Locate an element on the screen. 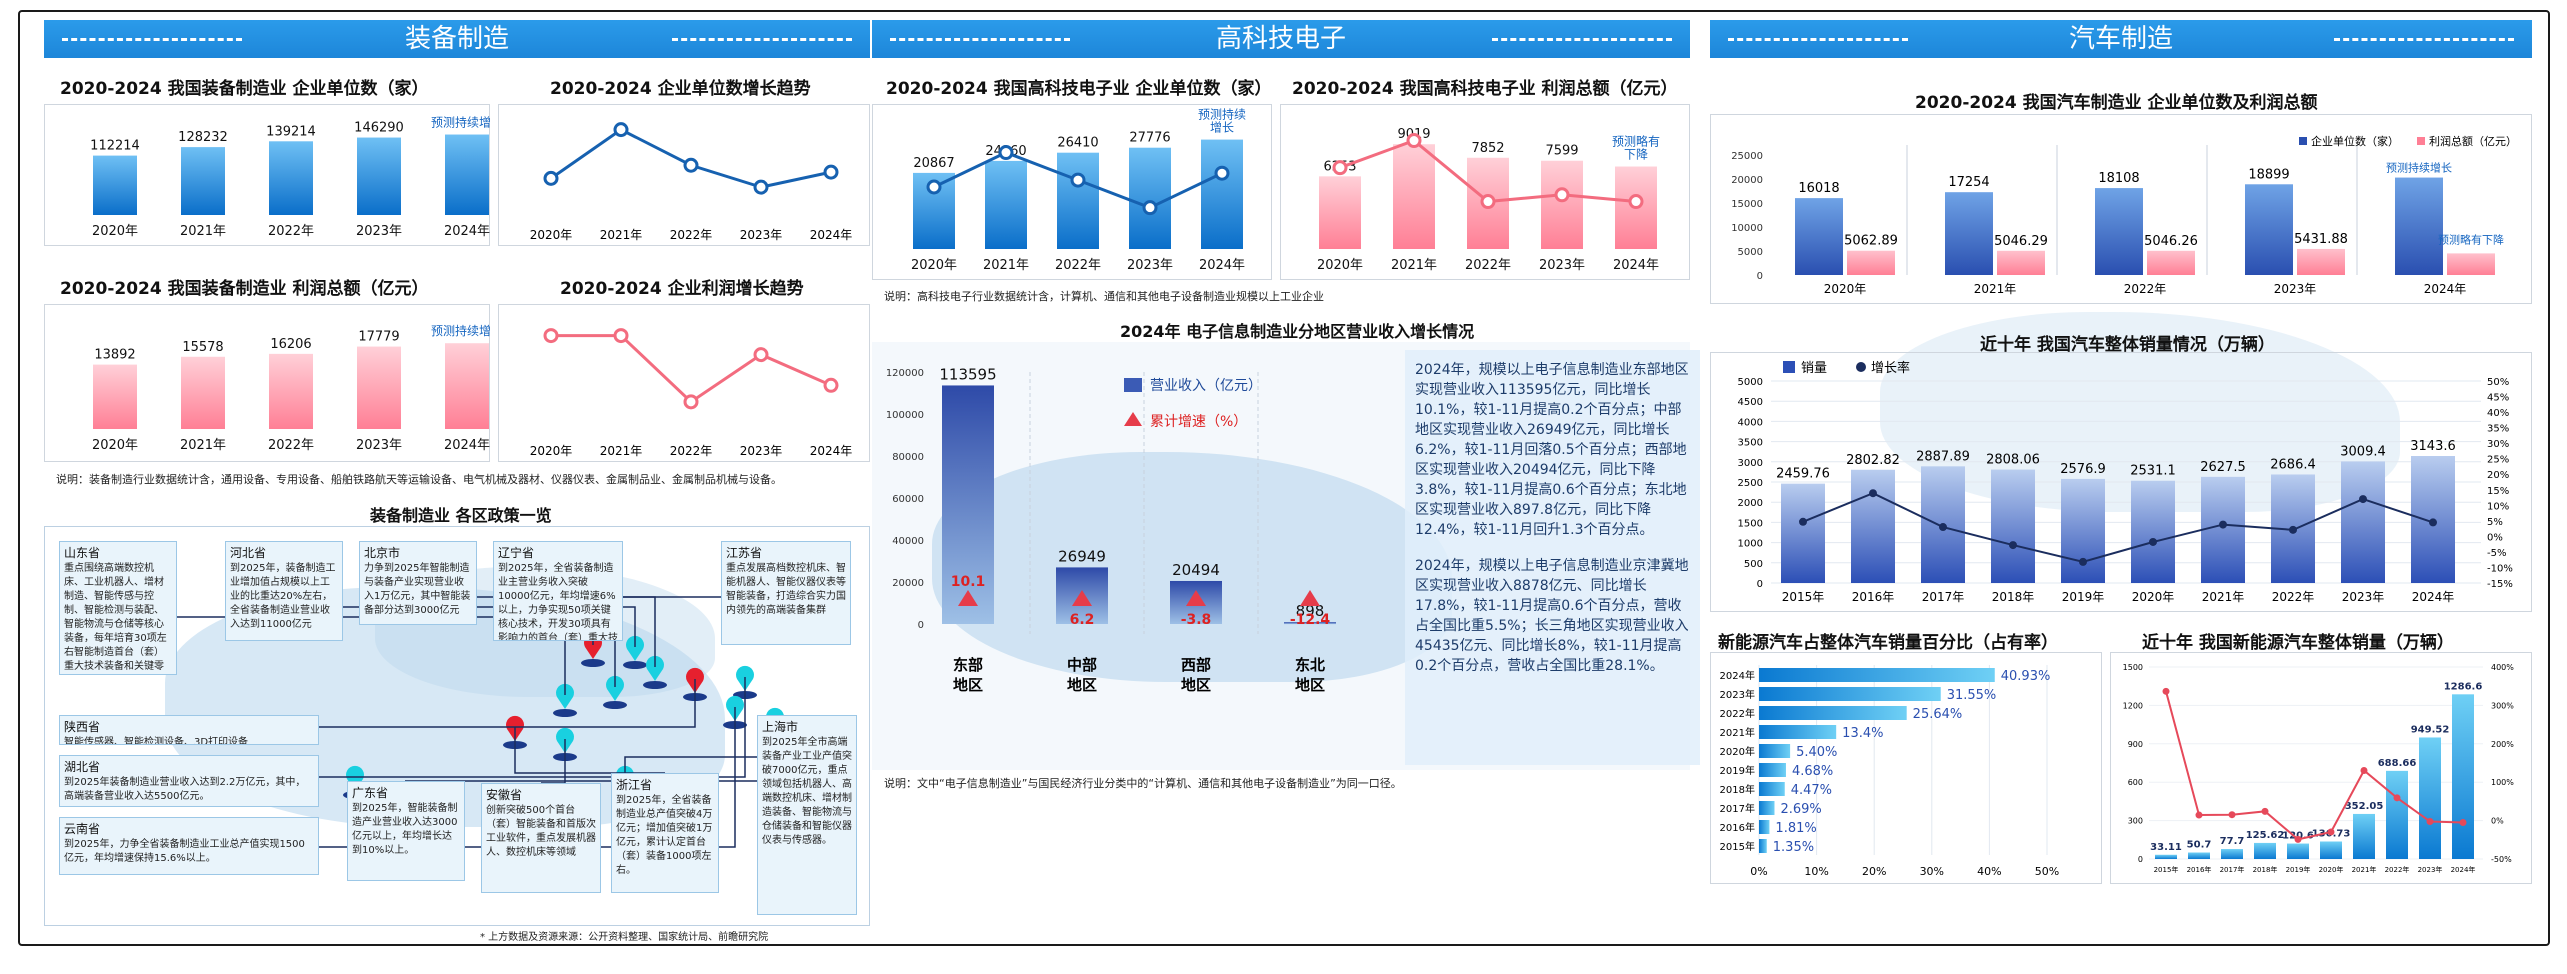 Image resolution: width=2567 pixels, height=974 pixels. y2-tick-label: 35% is located at coordinates (2498, 429).